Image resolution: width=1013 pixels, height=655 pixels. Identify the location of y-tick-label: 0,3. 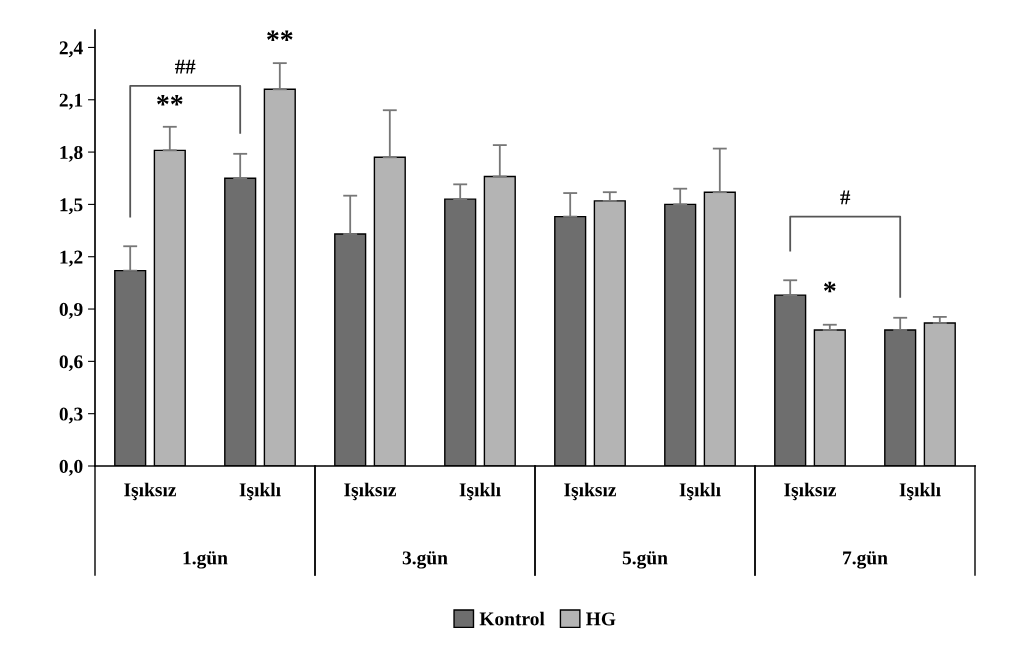
(71, 415).